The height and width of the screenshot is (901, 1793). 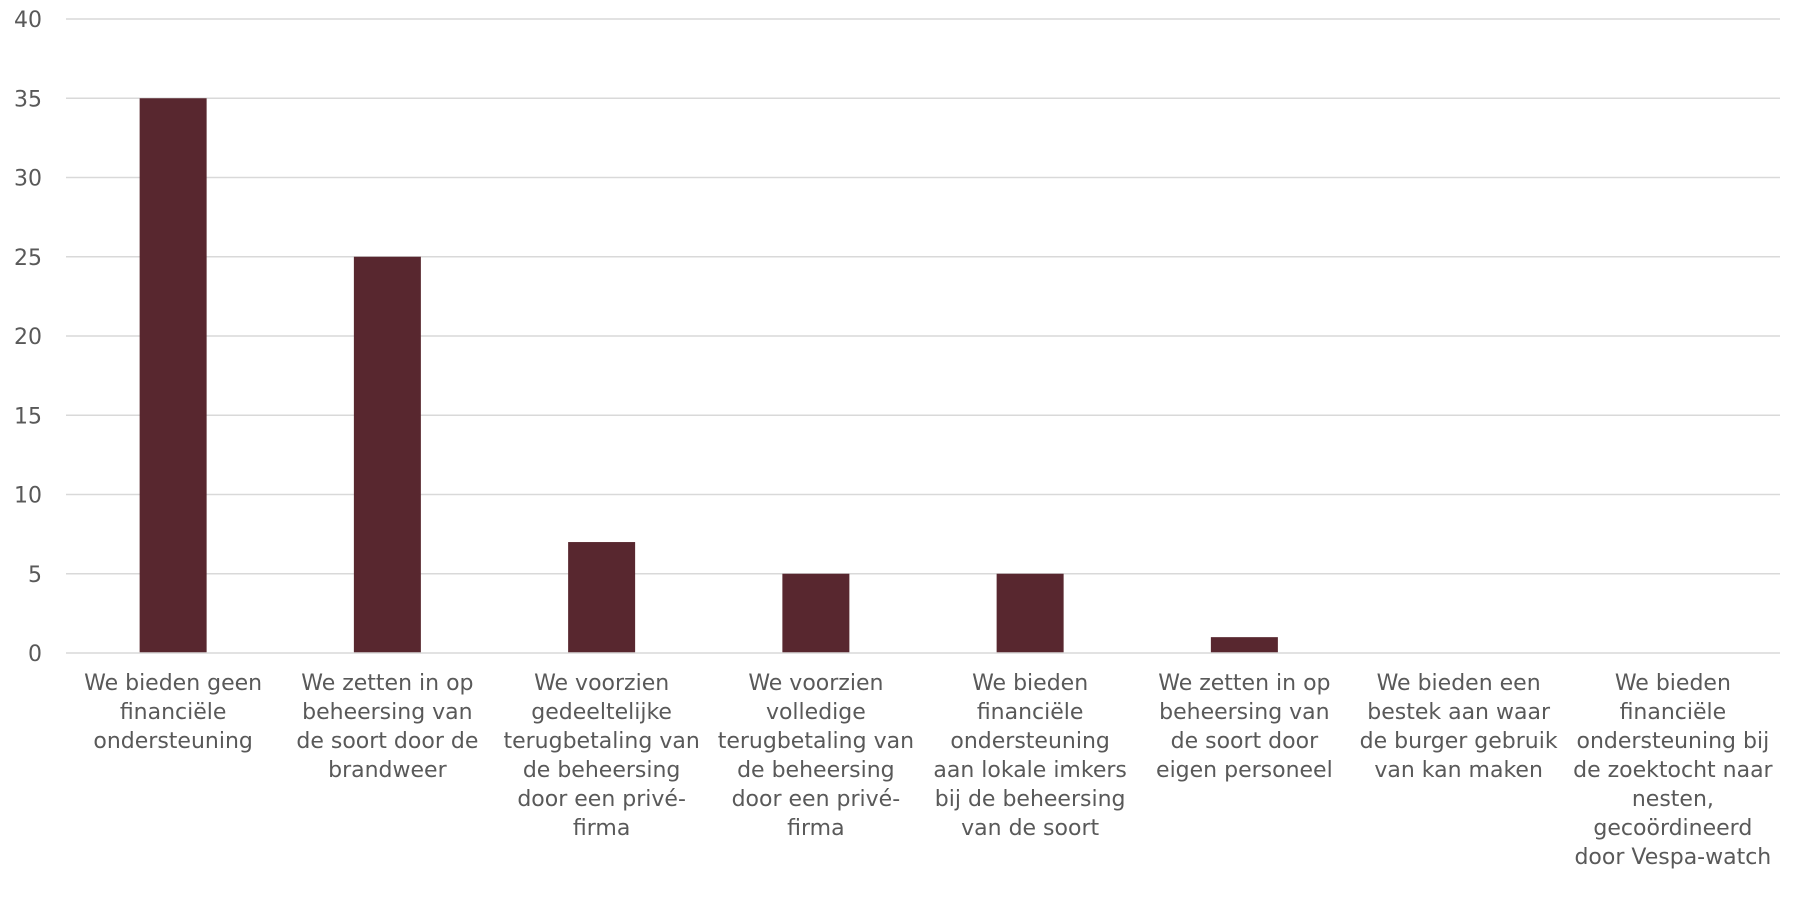 What do you see at coordinates (28, 416) in the screenshot?
I see `y-tick-label: 15` at bounding box center [28, 416].